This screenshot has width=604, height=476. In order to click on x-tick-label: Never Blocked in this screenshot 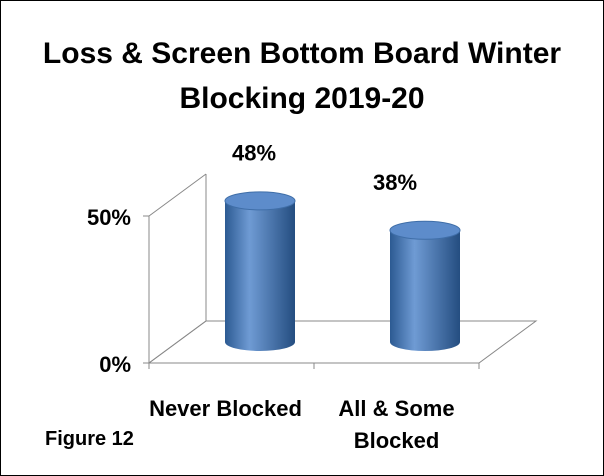, I will do `click(225, 408)`.